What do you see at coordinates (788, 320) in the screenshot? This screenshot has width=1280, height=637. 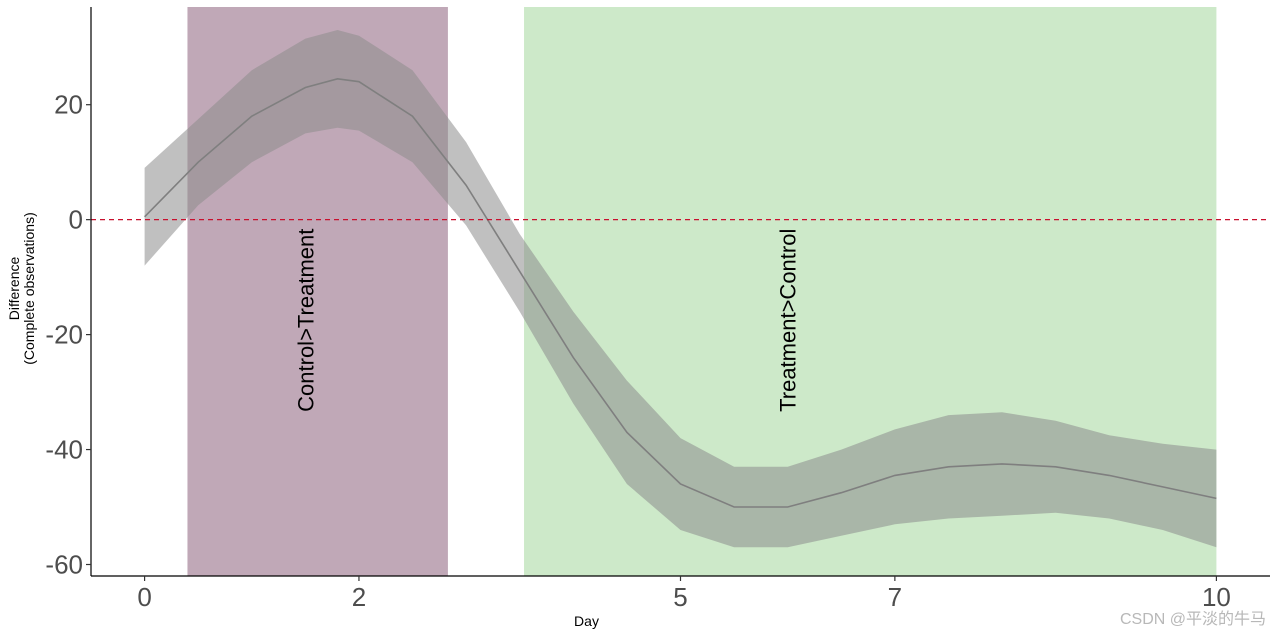 I see `region-label-1: Treatment>Control` at bounding box center [788, 320].